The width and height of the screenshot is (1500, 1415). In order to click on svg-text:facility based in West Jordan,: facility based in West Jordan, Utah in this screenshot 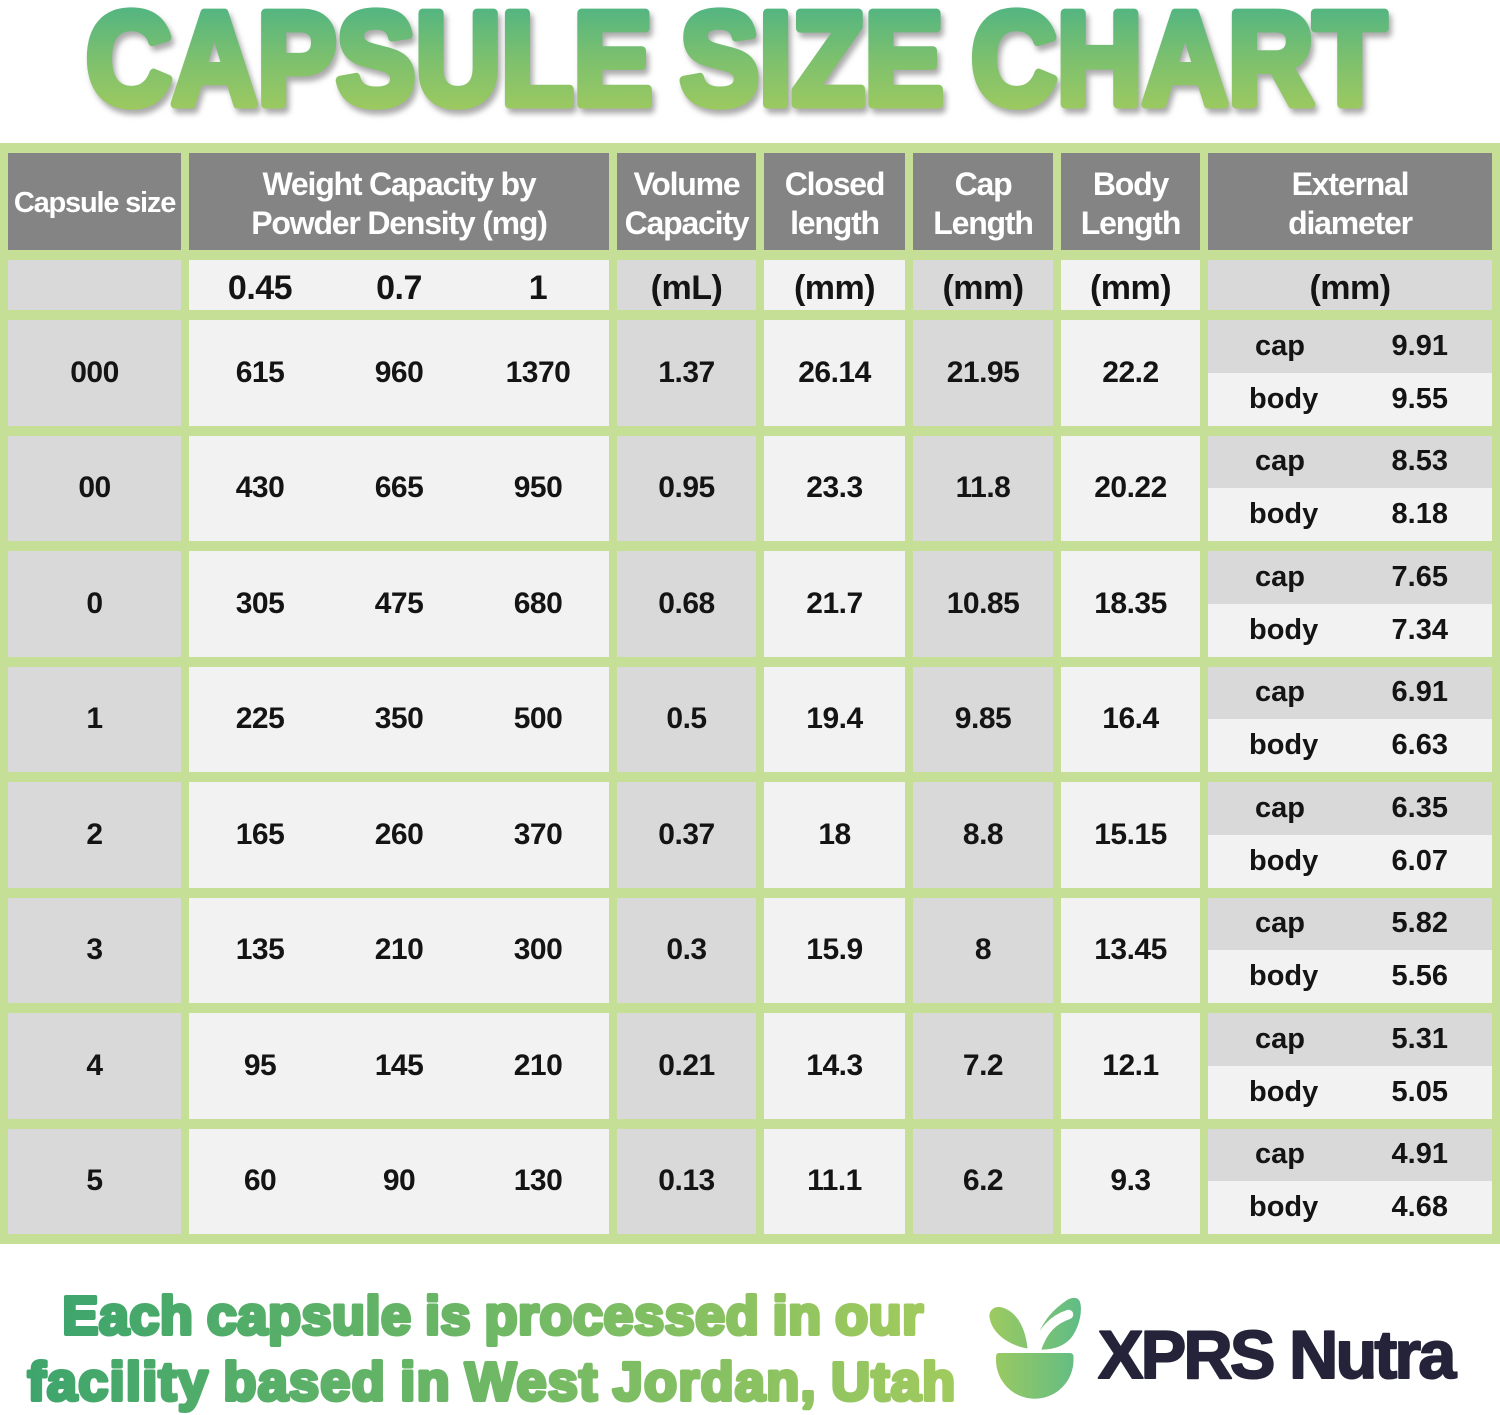, I will do `click(492, 1382)`.